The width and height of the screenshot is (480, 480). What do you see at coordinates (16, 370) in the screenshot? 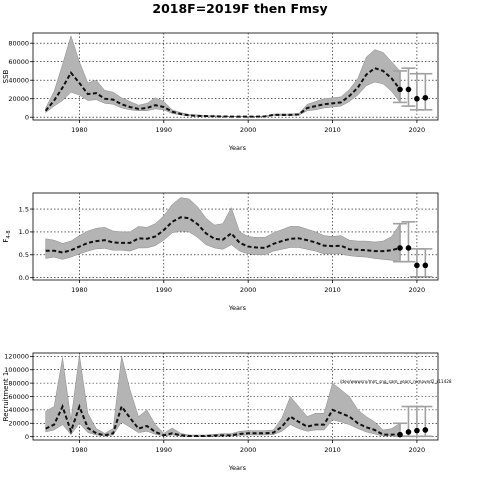
I see `y-tick-label: 100000` at bounding box center [16, 370].